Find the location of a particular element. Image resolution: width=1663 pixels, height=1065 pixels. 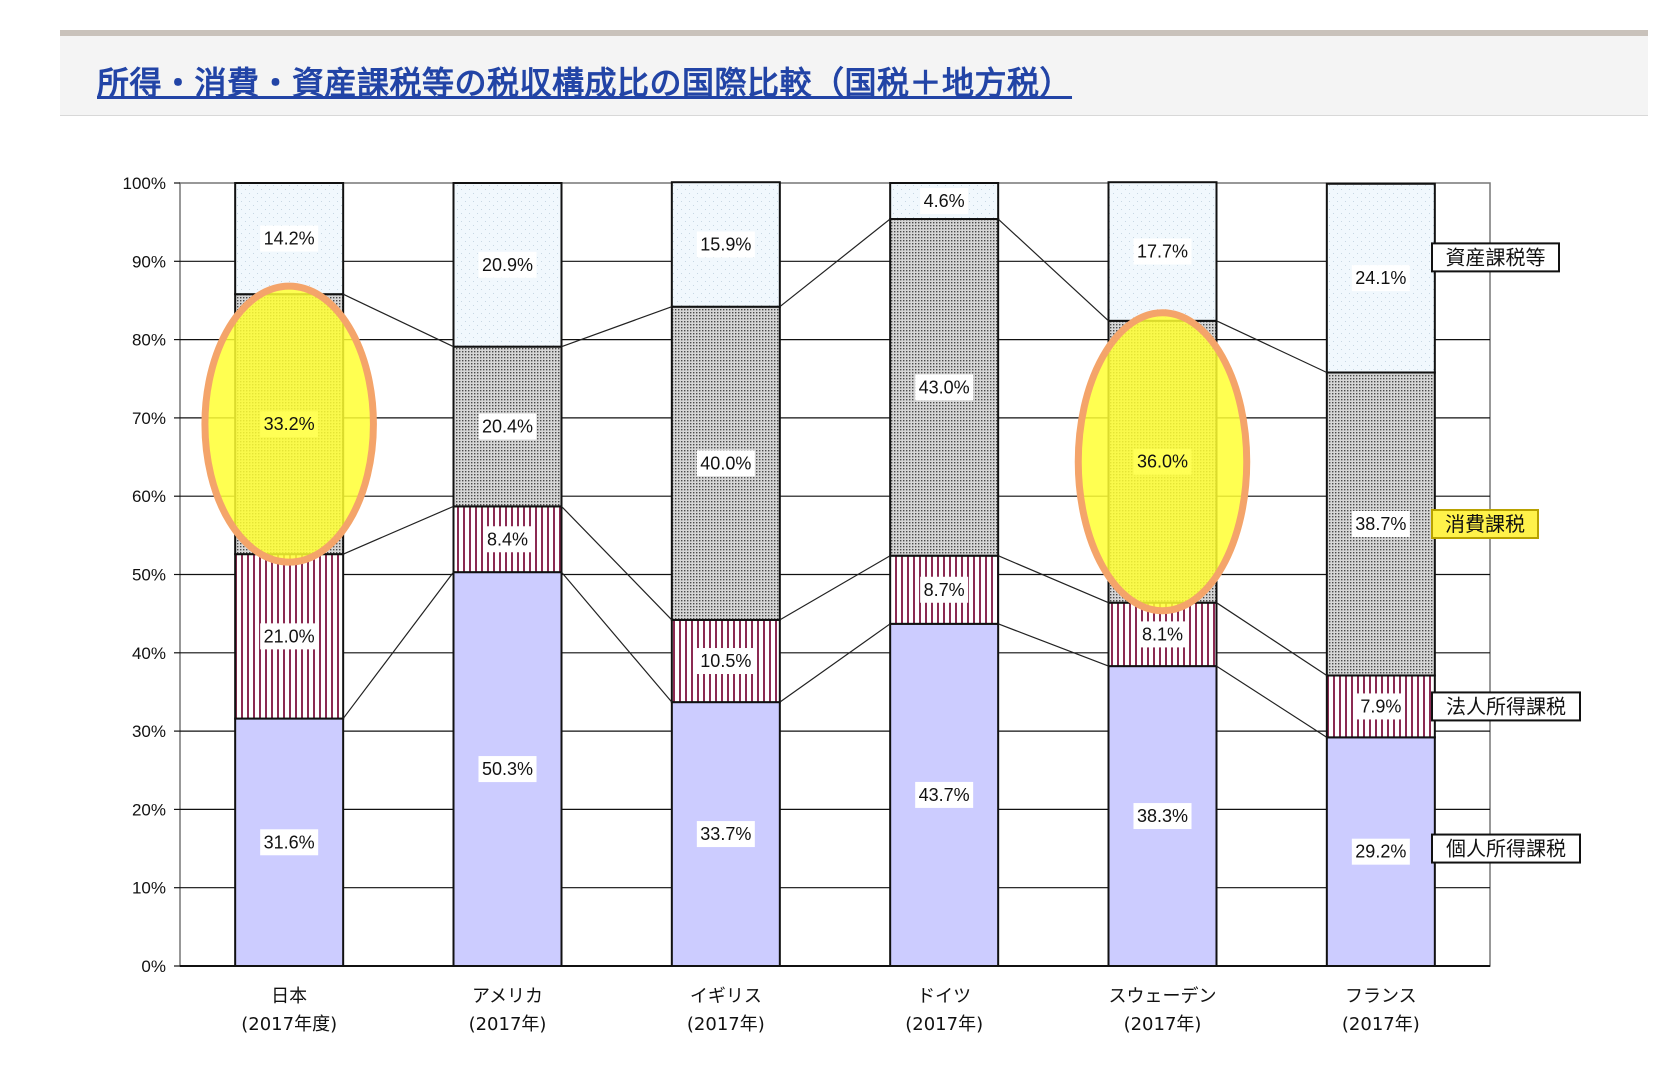

value-label: 33.7% is located at coordinates (725, 834).